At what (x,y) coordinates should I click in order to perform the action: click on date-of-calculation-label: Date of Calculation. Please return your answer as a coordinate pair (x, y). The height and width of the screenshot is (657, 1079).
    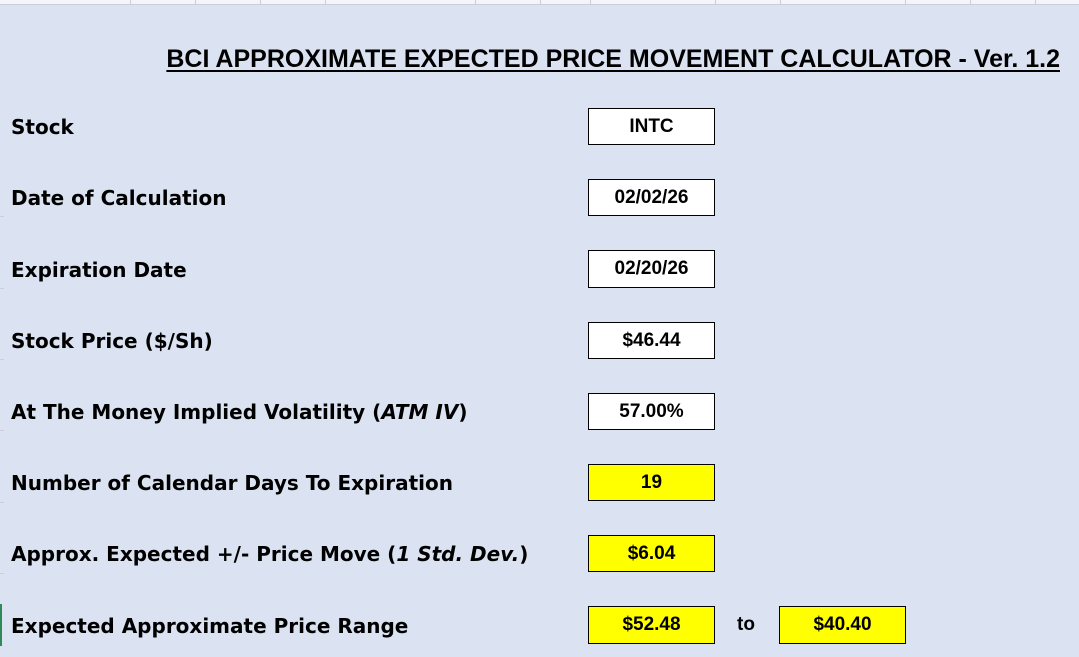
    Looking at the image, I should click on (118, 198).